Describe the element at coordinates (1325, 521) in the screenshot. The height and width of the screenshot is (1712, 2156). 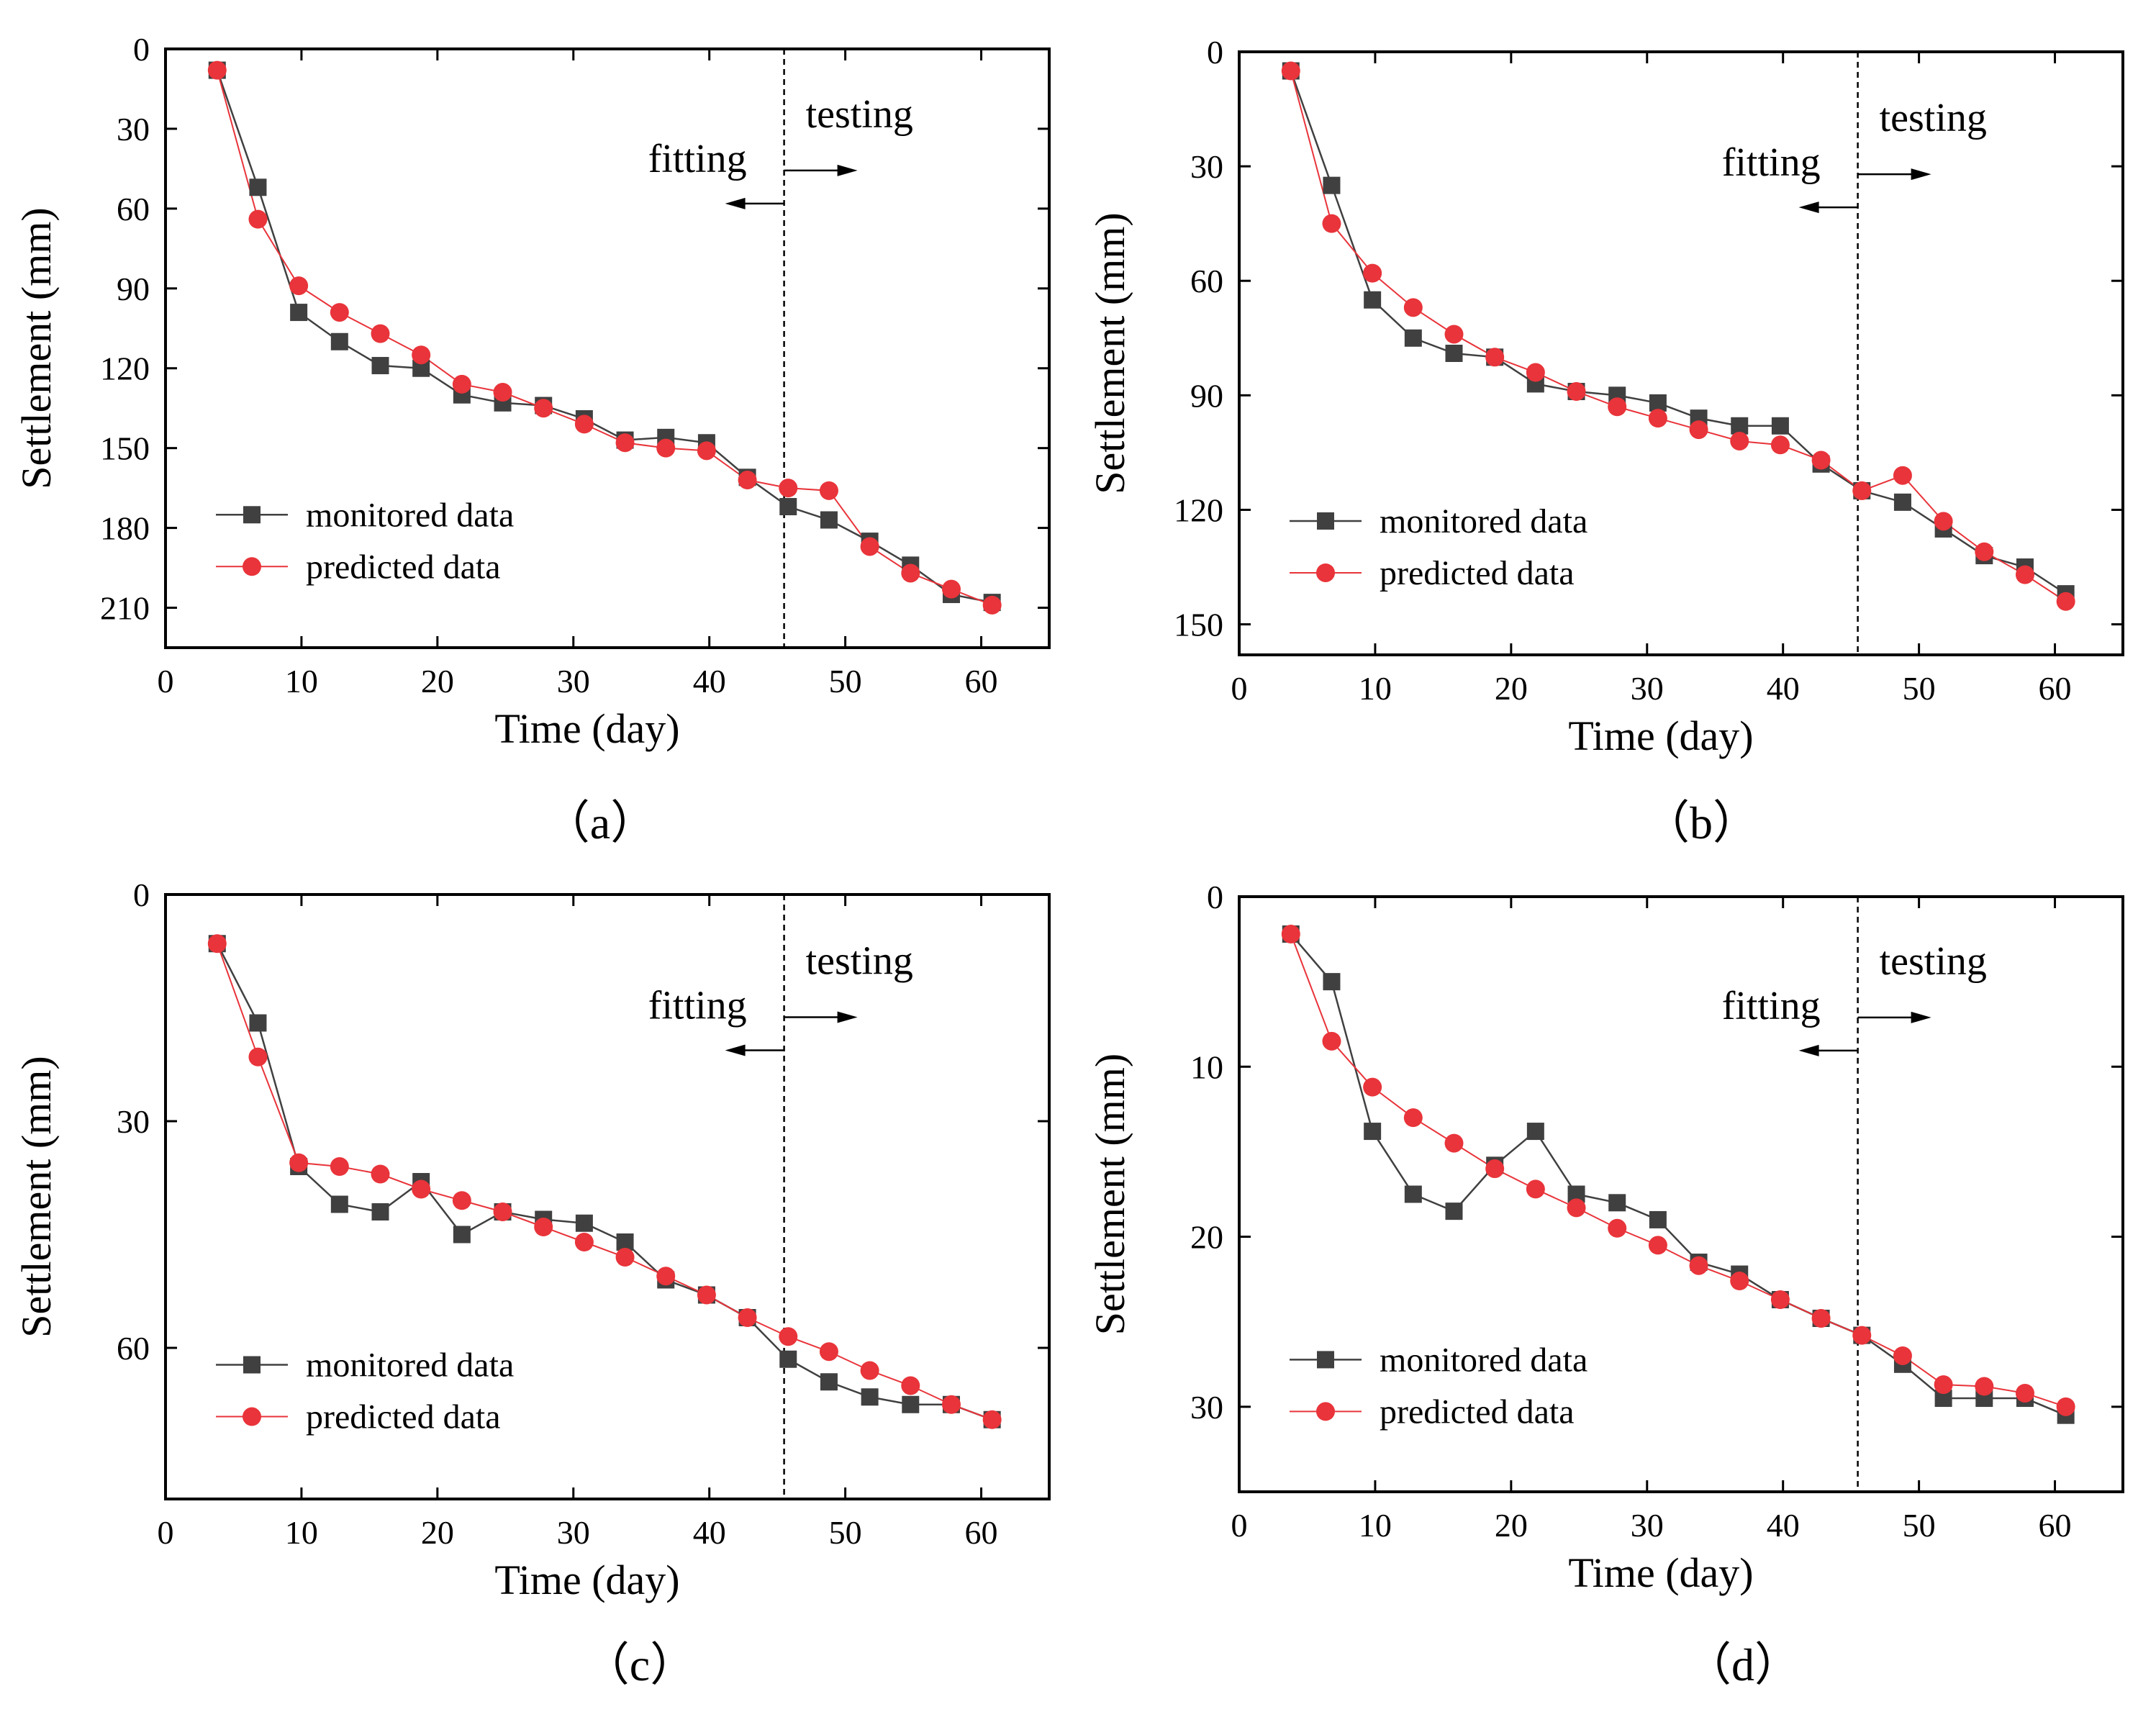
I see `legend-monitored-marker` at that location.